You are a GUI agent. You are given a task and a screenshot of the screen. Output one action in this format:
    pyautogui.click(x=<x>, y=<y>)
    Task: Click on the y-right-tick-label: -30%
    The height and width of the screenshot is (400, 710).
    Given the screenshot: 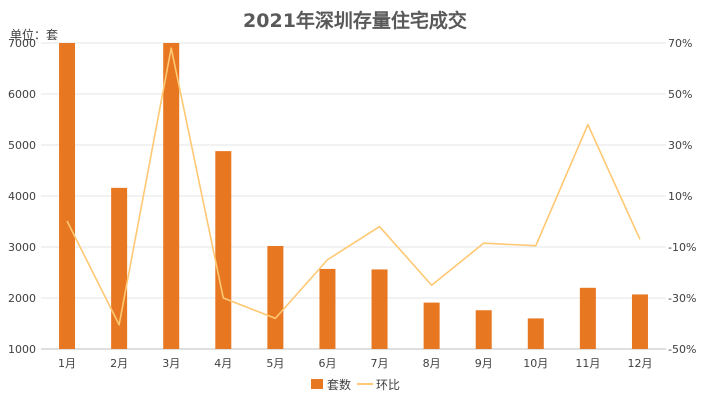 What is the action you would take?
    pyautogui.click(x=682, y=298)
    